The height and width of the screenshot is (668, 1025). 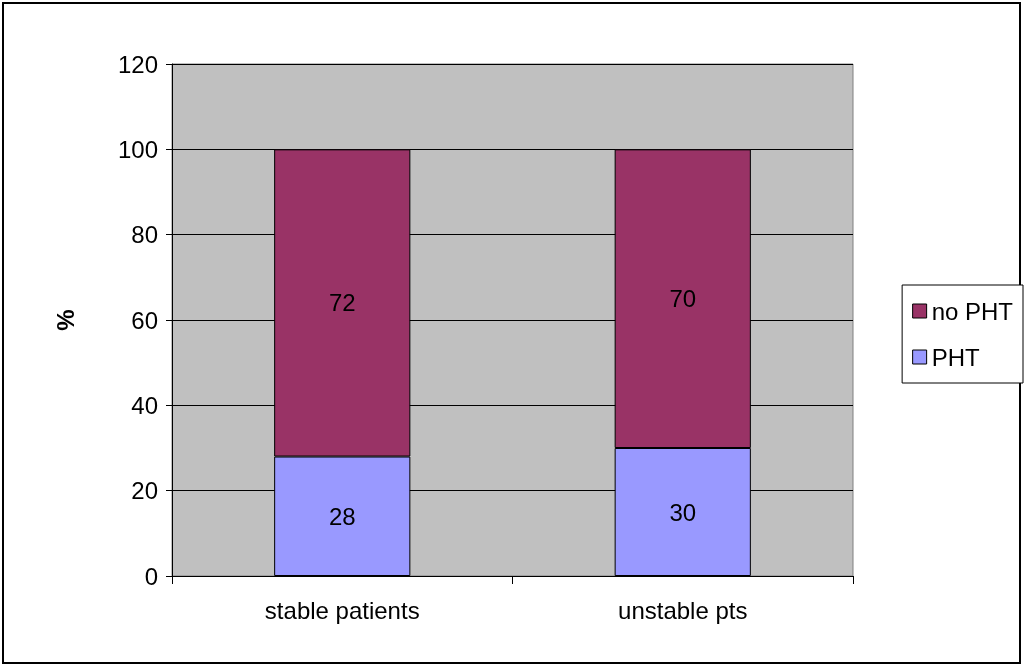 What do you see at coordinates (144, 405) in the screenshot?
I see `y-tick-label: 40` at bounding box center [144, 405].